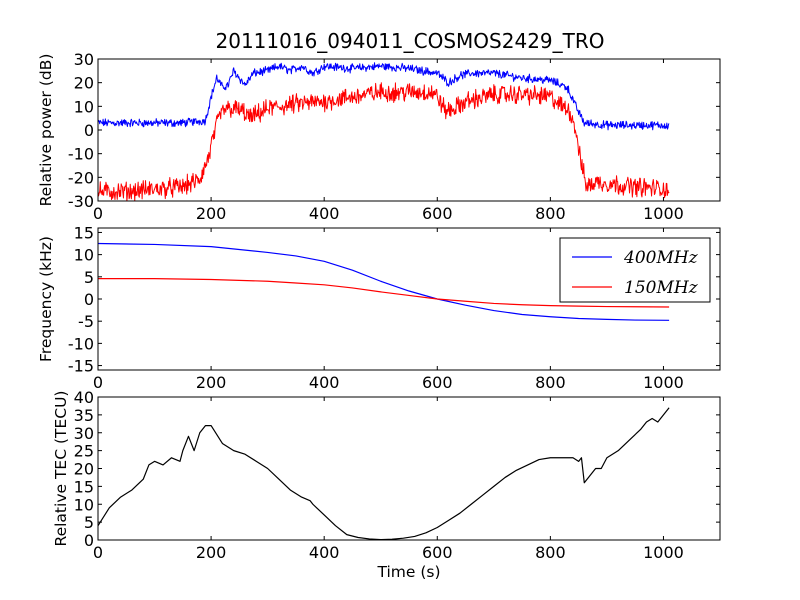  I want to click on frequency-x-tick-label: 1000, so click(663, 382).